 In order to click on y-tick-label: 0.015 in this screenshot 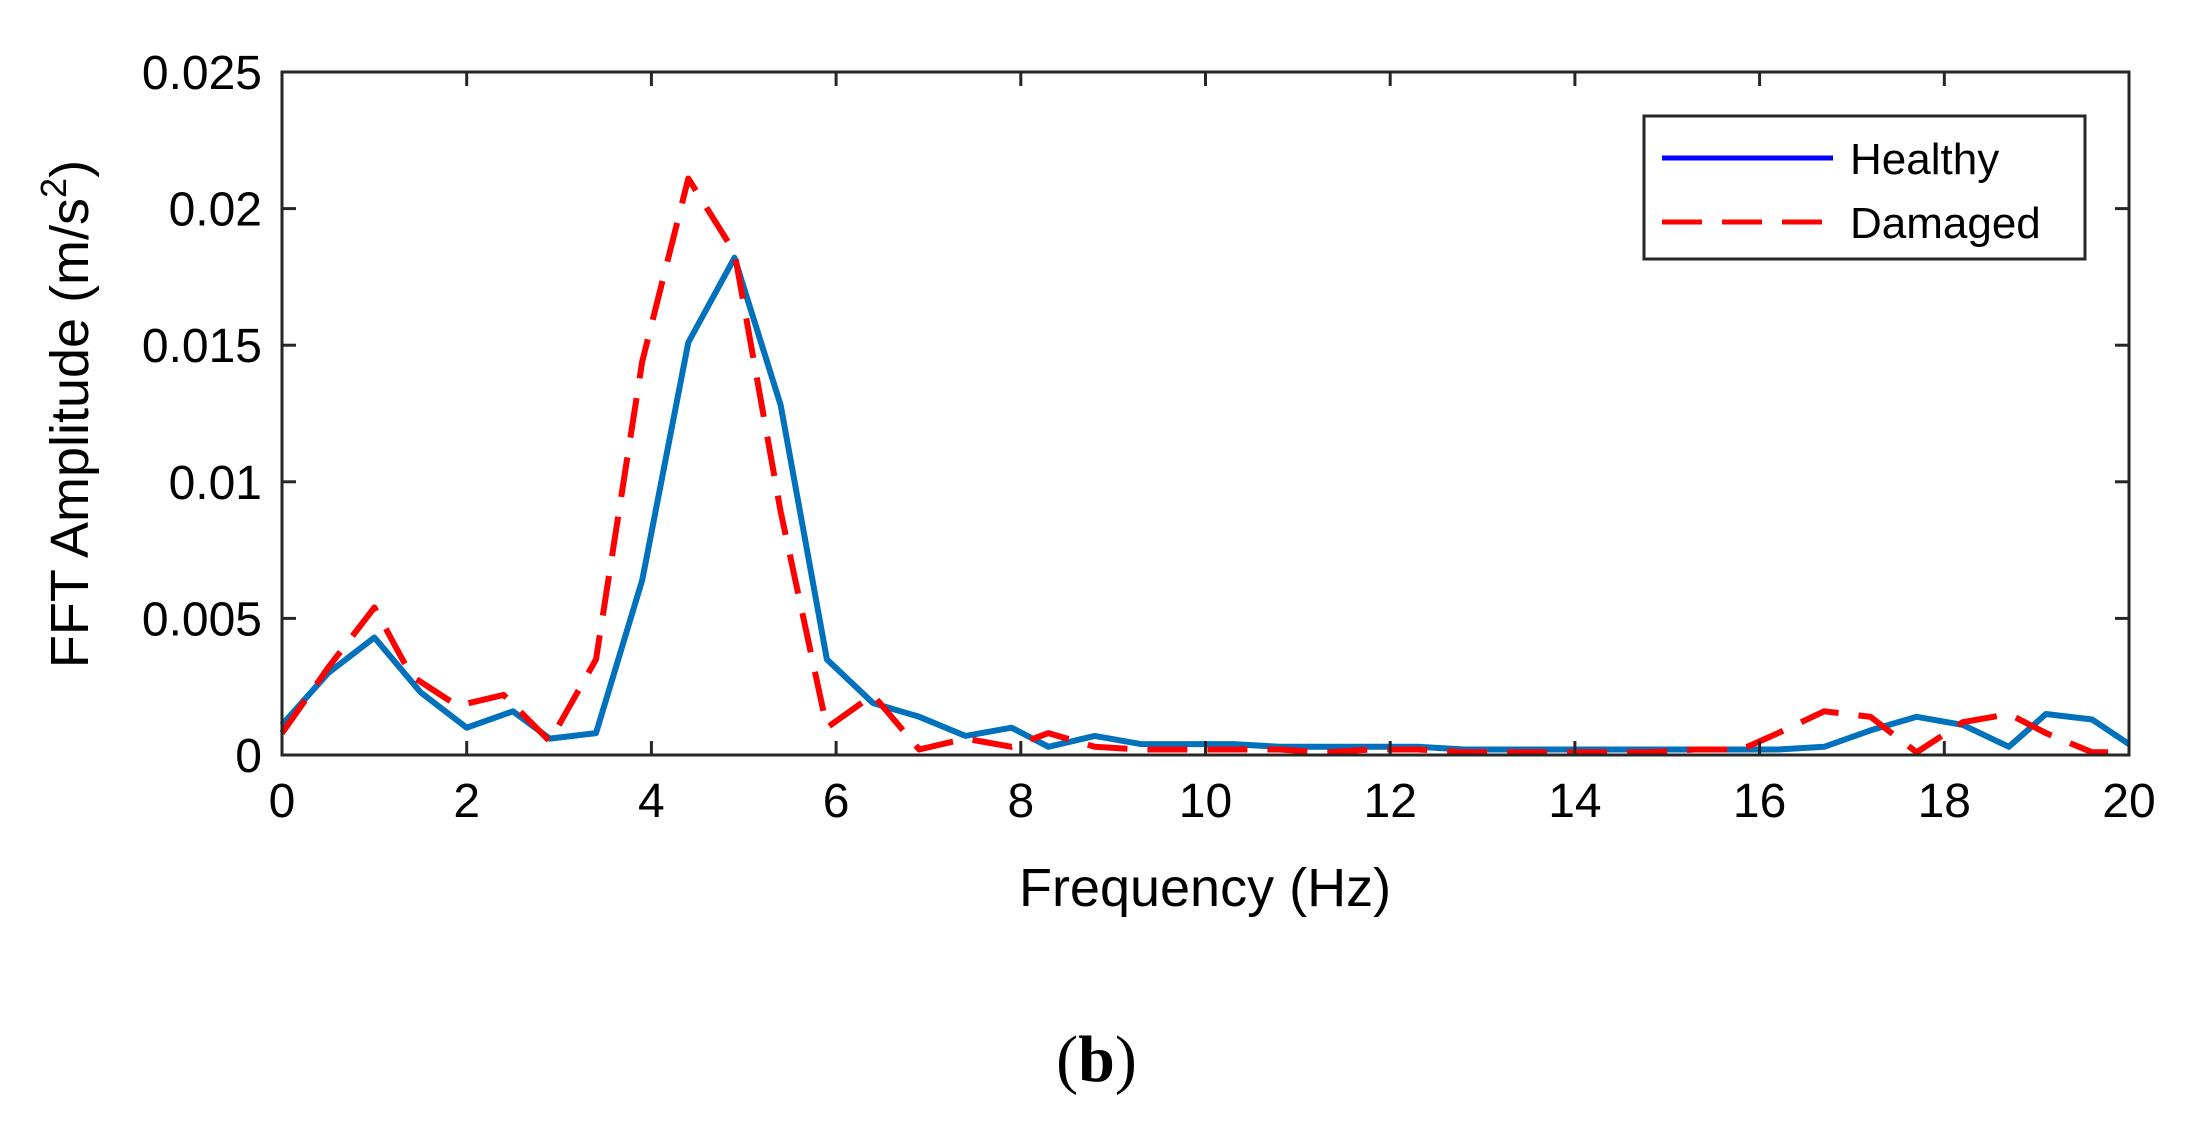, I will do `click(202, 346)`.